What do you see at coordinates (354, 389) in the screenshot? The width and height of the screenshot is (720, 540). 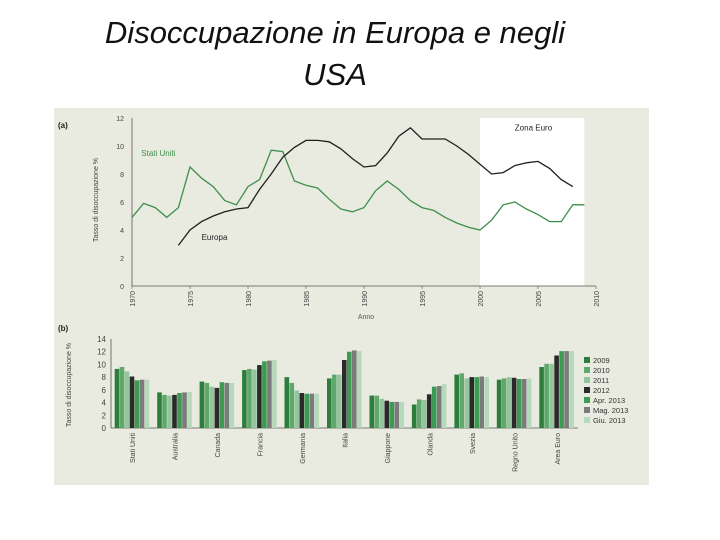 I see `bar-italia-mag-2013` at bounding box center [354, 389].